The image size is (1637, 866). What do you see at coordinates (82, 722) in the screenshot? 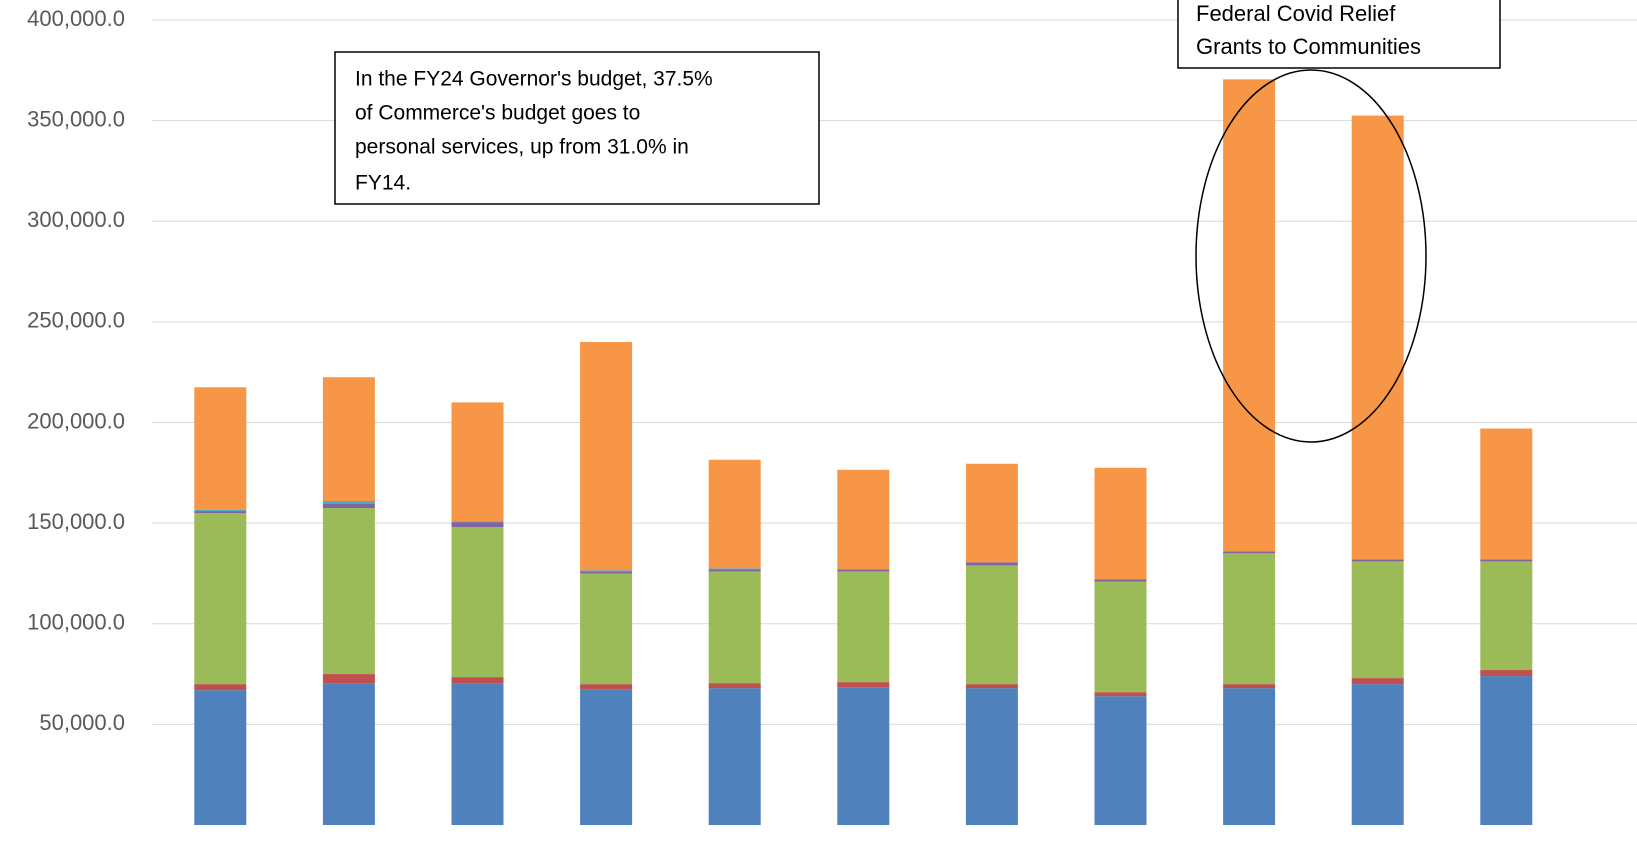
I see `y-tick-label: 50,000.0` at bounding box center [82, 722].